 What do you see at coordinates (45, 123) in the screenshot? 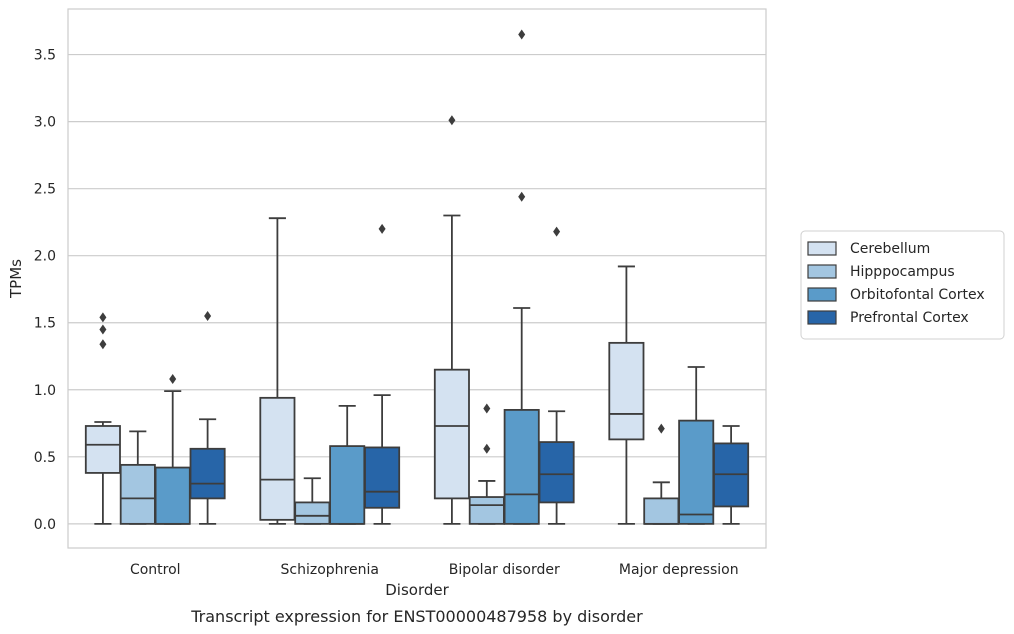
I see `y-tick-label: 3.0` at bounding box center [45, 123].